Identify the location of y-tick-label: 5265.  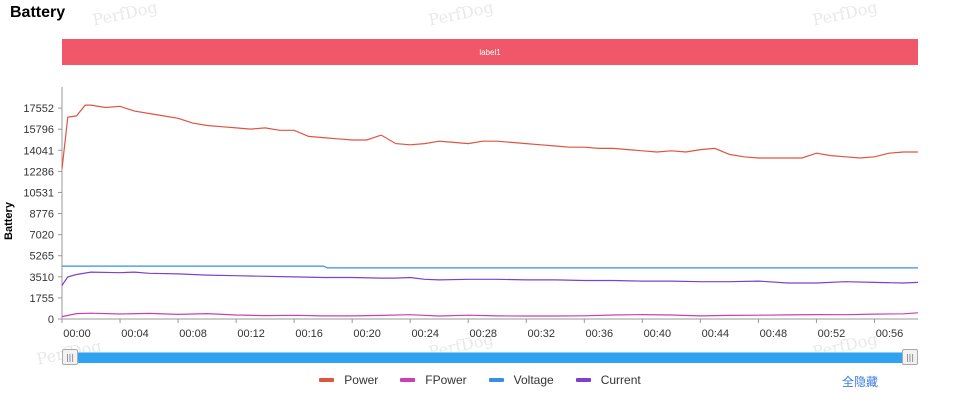
(42, 257).